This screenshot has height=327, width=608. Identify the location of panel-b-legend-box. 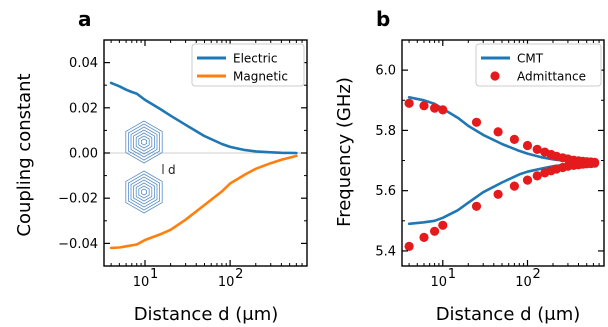
(538, 65).